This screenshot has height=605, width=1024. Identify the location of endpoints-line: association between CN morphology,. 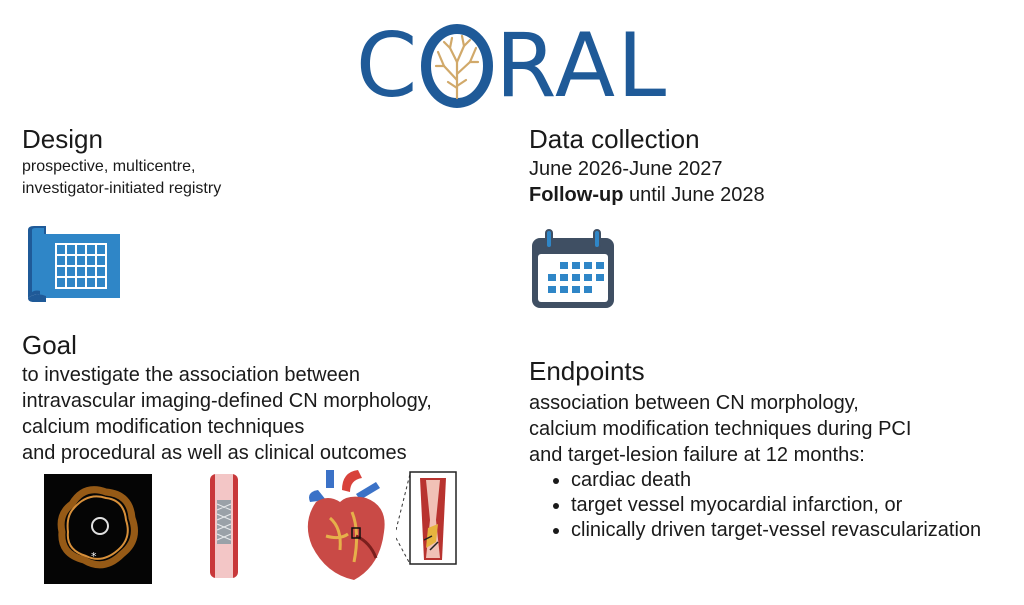
(694, 403).